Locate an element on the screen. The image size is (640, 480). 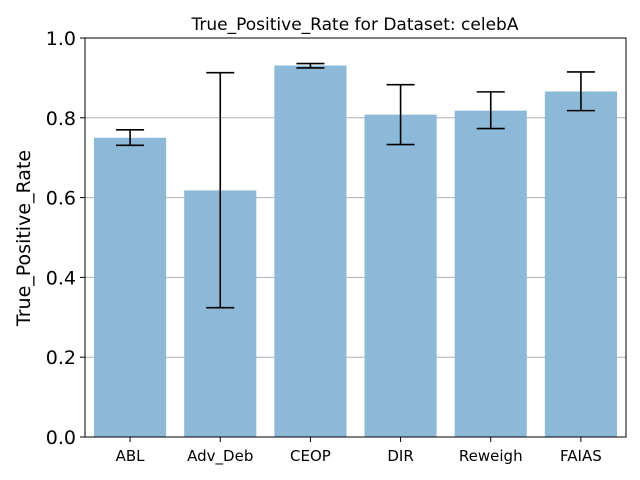
y-tick-label: 0.0 is located at coordinates (61, 438).